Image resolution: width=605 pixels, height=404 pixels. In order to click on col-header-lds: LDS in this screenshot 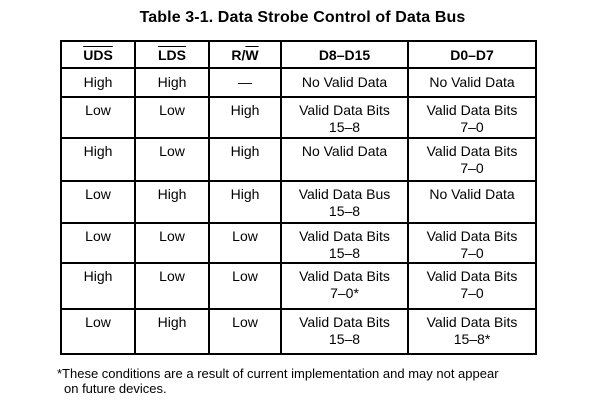, I will do `click(172, 54)`.